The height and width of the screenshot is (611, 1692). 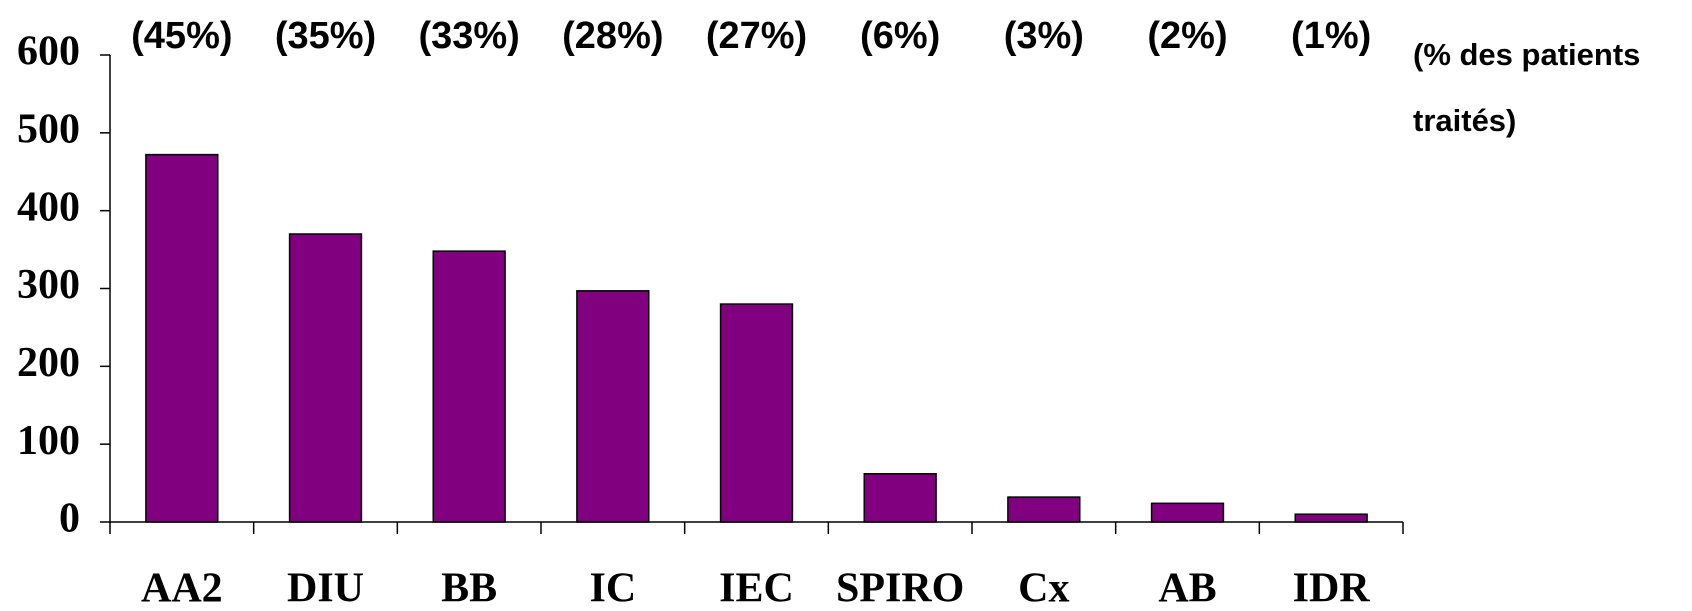 What do you see at coordinates (48, 52) in the screenshot?
I see `y-tick-label: 600` at bounding box center [48, 52].